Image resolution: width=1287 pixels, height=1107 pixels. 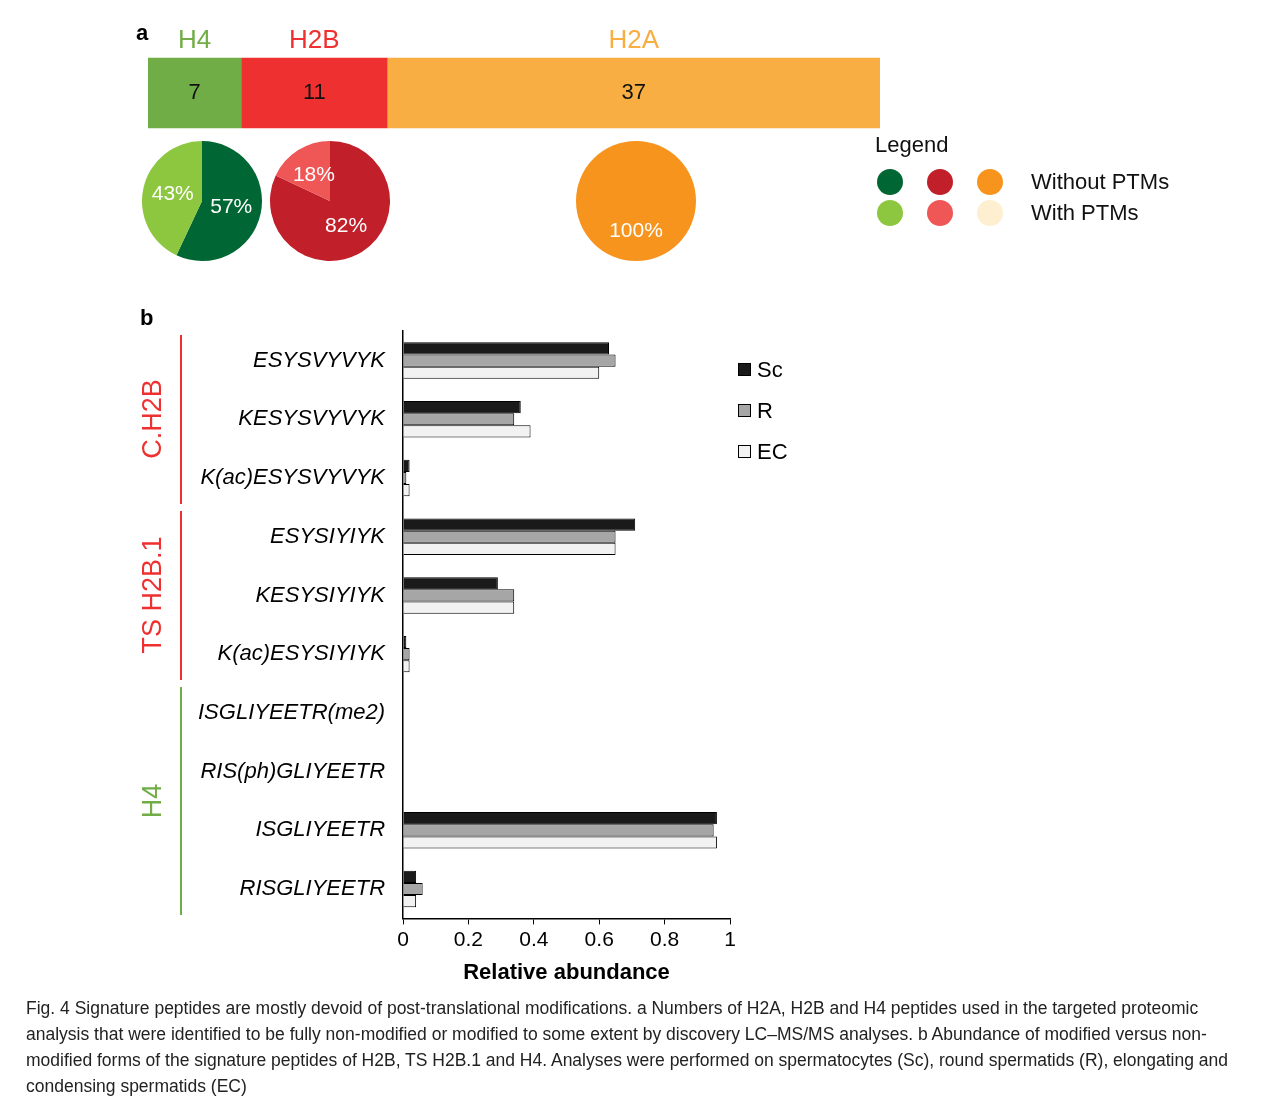 What do you see at coordinates (320, 829) in the screenshot?
I see `y-tick-label: ISGLIYEETR` at bounding box center [320, 829].